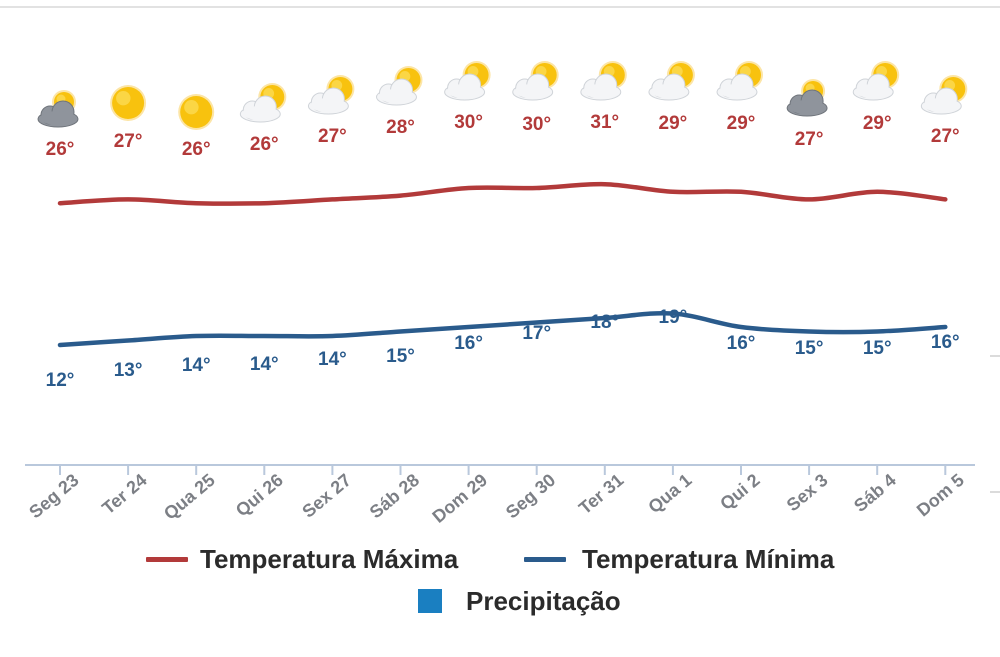 This screenshot has height=657, width=1000. I want to click on min-temperature-label: 19°, so click(673, 317).